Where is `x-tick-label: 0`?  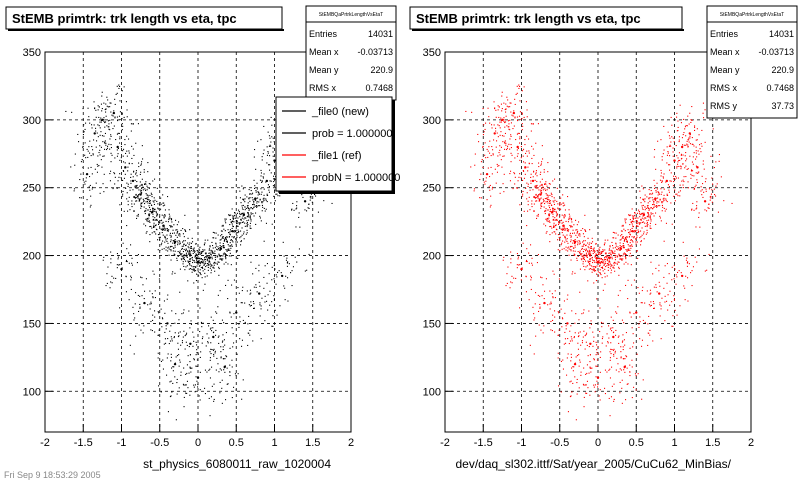 x-tick-label: 0 is located at coordinates (598, 443).